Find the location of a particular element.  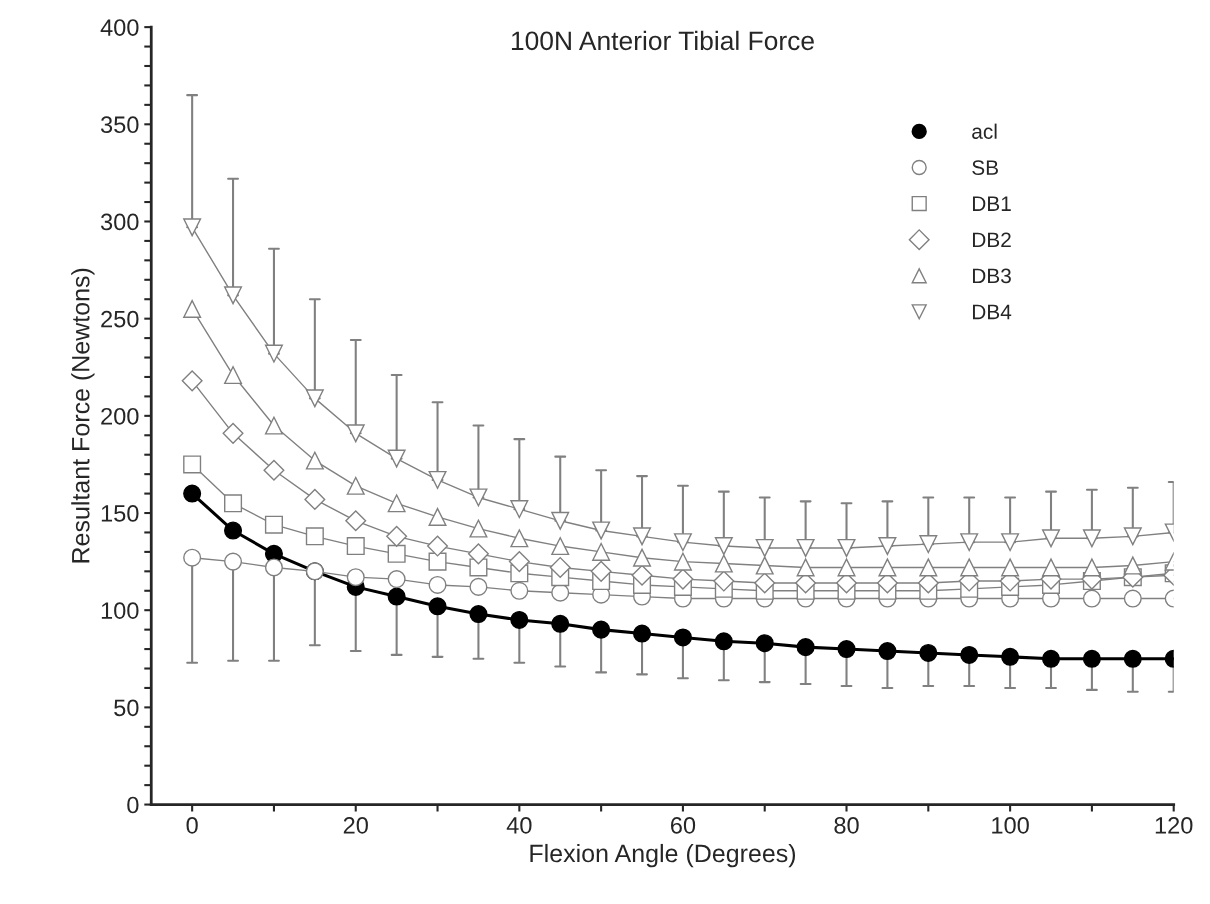

y-tick-label: 150 is located at coordinates (120, 513).